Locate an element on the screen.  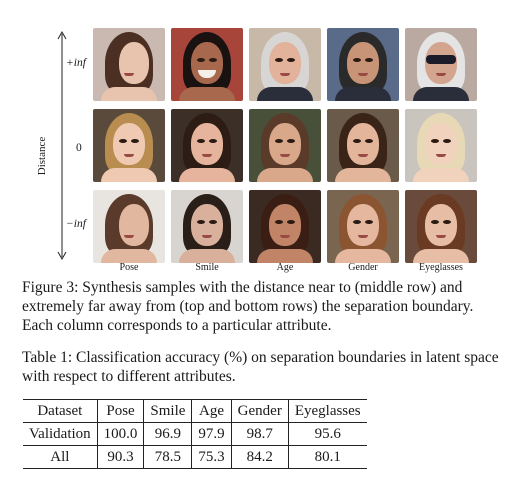
table-cell: 100.0 is located at coordinates (120, 434).